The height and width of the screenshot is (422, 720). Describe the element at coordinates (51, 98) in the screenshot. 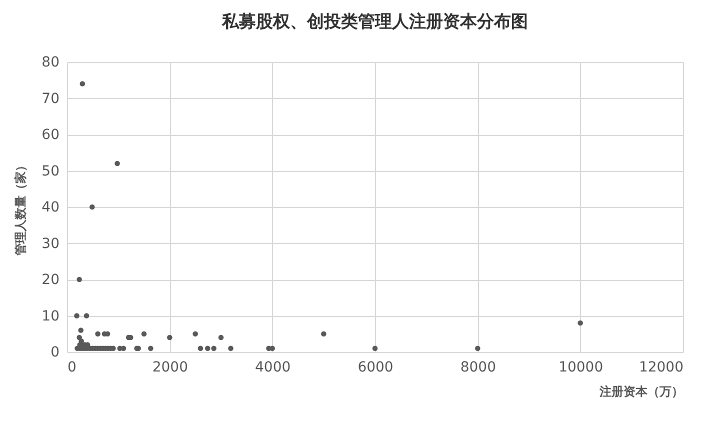

I see `y-tick-label: 70` at that location.